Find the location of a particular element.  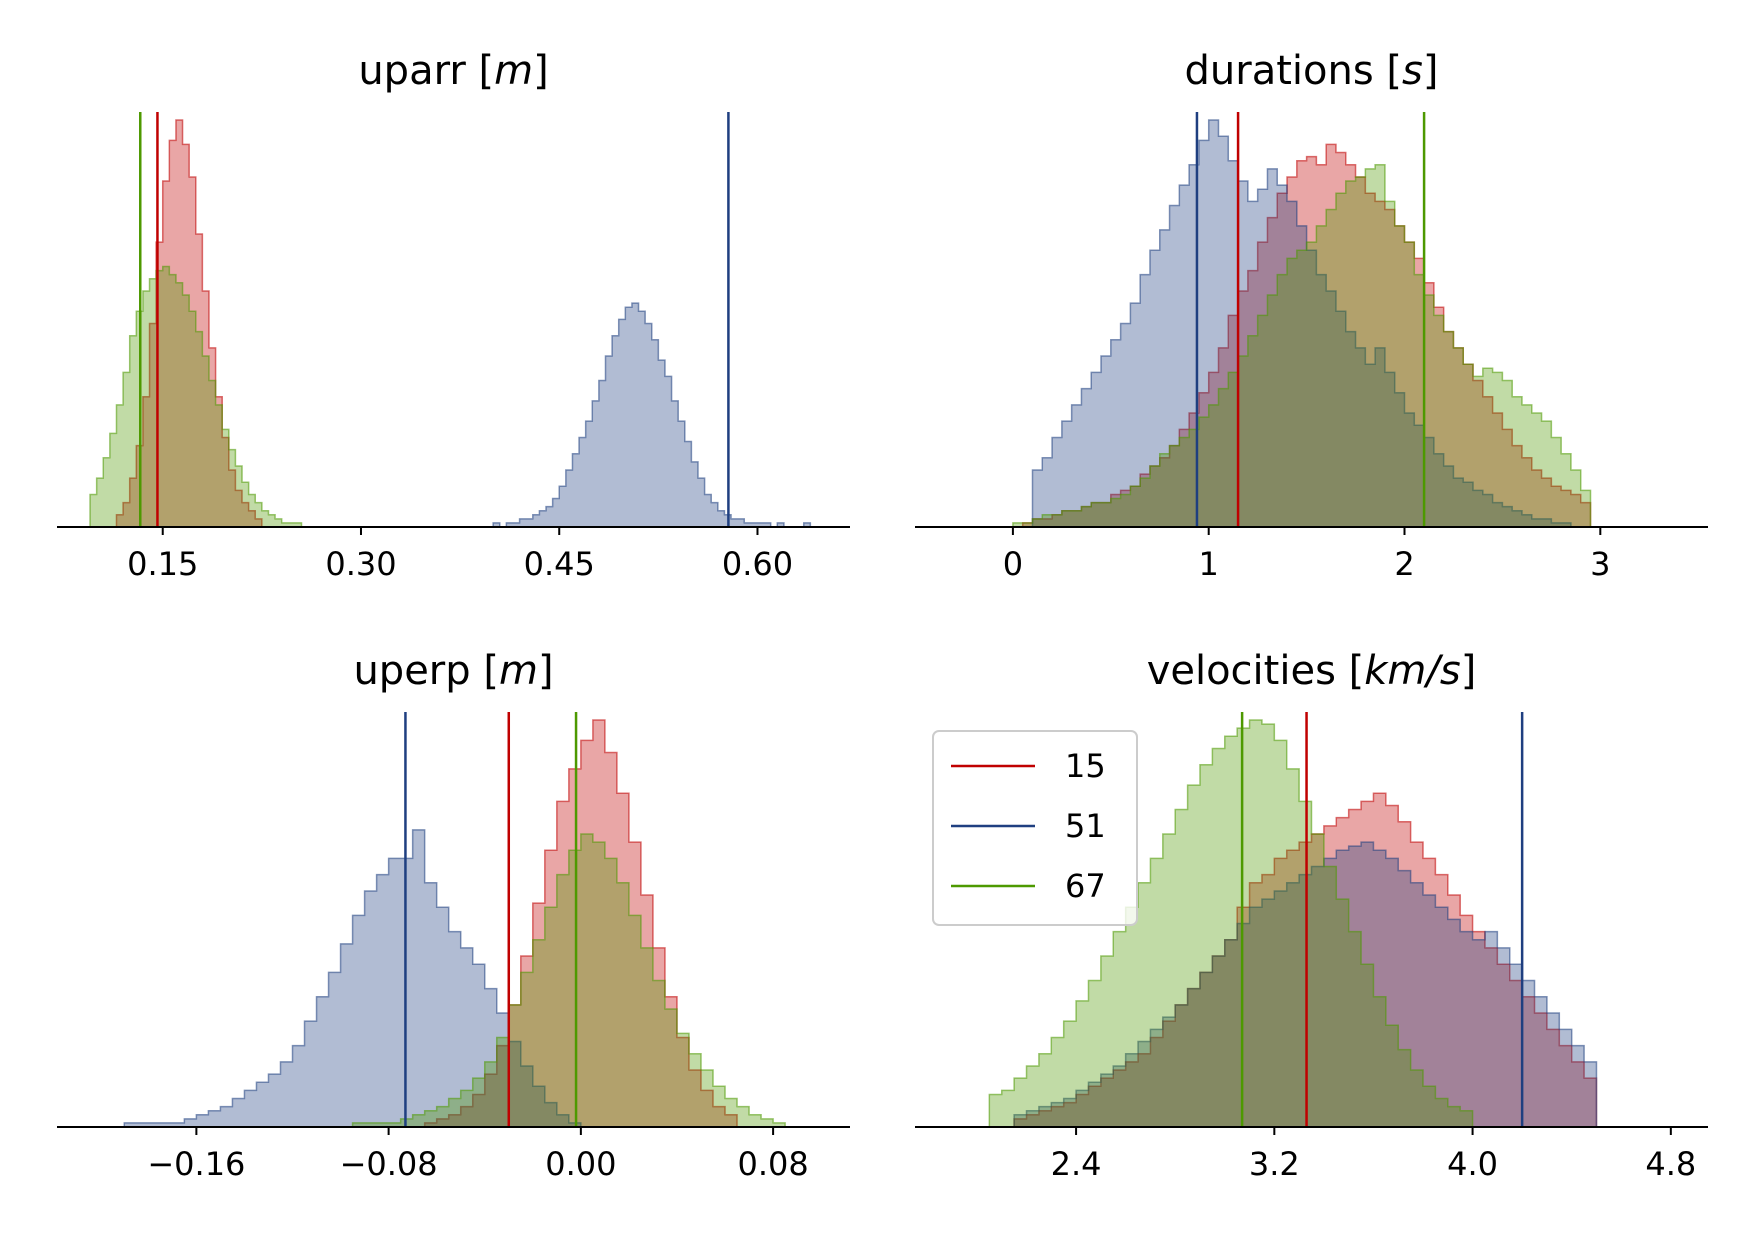

panel-title: velocities [km/s] is located at coordinates (1312, 671).